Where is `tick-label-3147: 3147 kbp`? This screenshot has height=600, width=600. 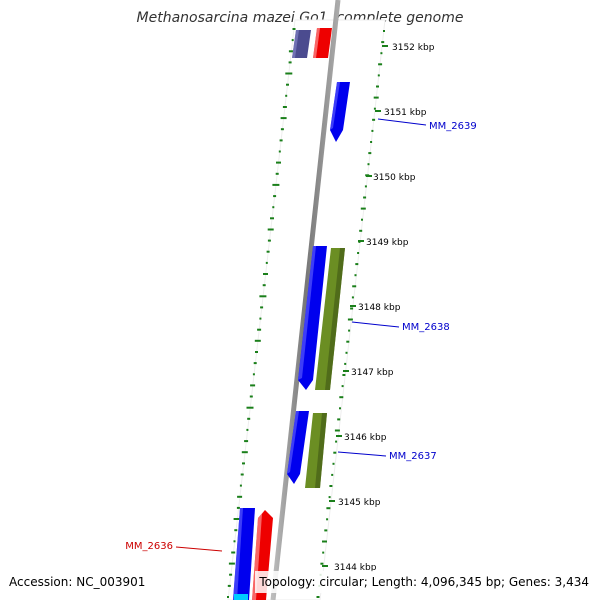
tick-label-3147: 3147 kbp is located at coordinates (372, 373).